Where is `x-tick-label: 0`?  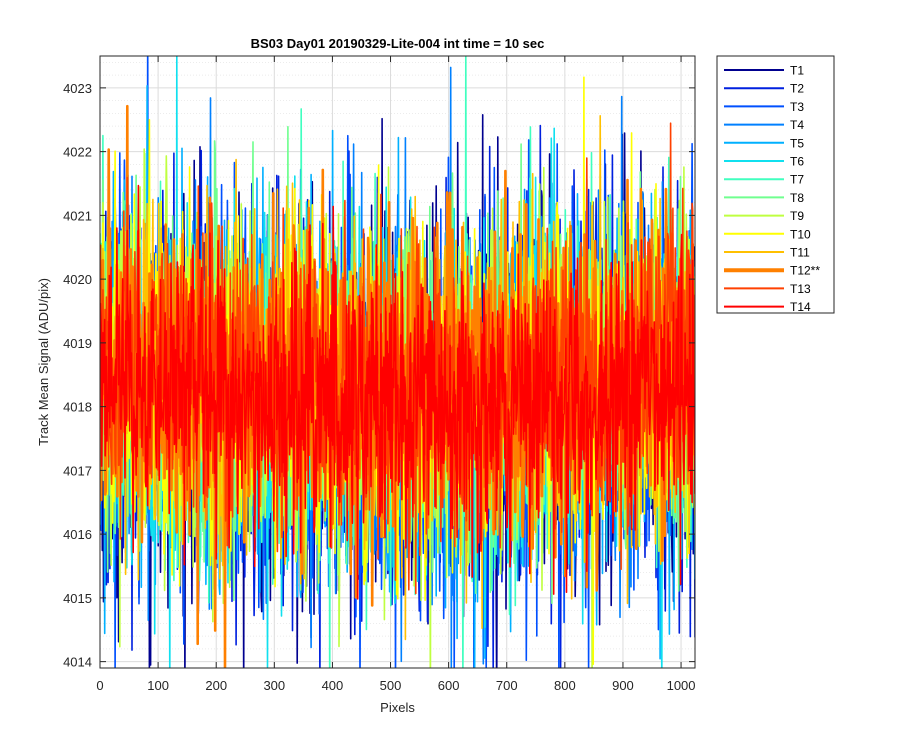
x-tick-label: 0 is located at coordinates (99, 685).